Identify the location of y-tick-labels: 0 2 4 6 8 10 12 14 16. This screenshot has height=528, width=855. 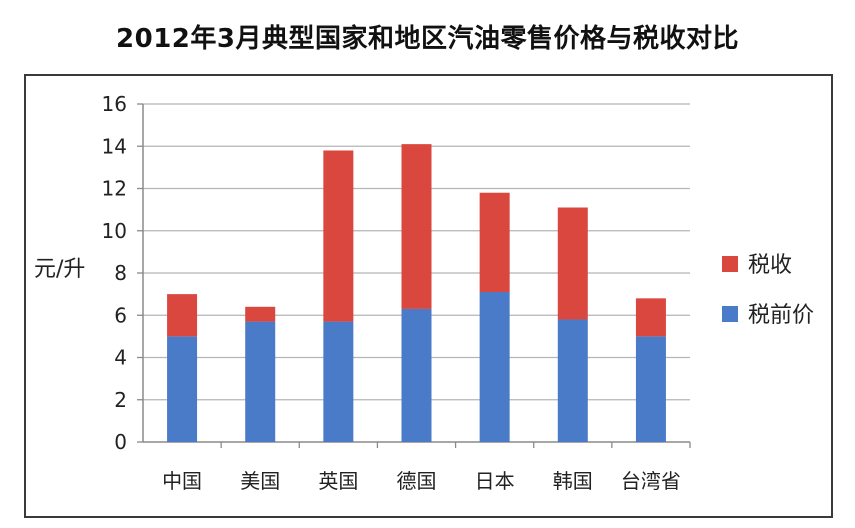
(114, 273).